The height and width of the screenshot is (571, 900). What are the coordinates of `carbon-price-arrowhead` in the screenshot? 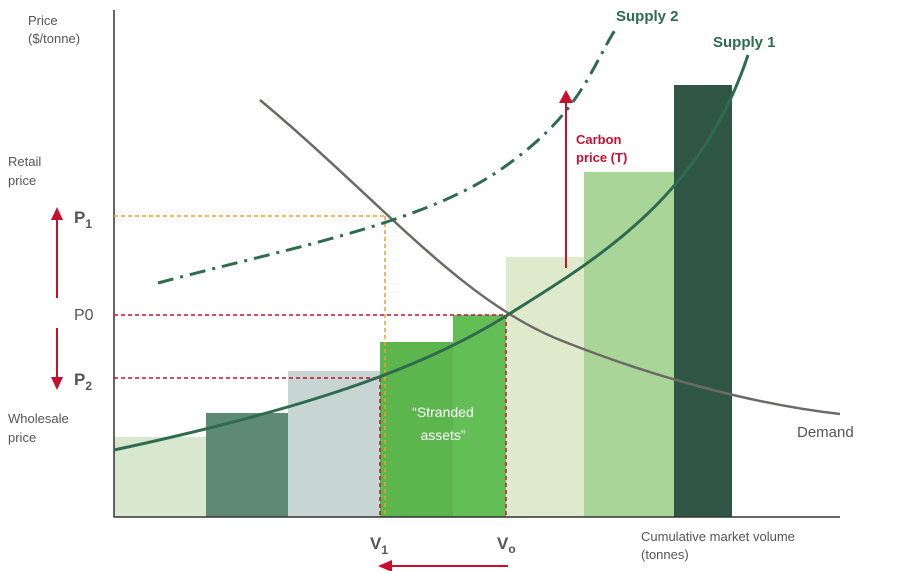 It's located at (566, 96).